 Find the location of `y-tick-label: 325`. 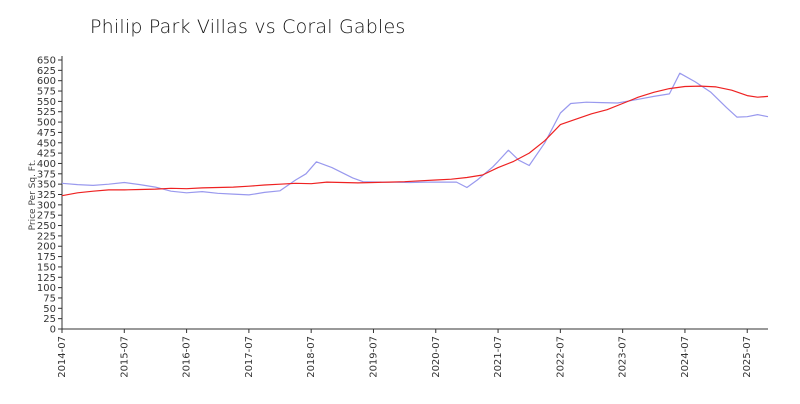

y-tick-label: 325 is located at coordinates (46, 195).